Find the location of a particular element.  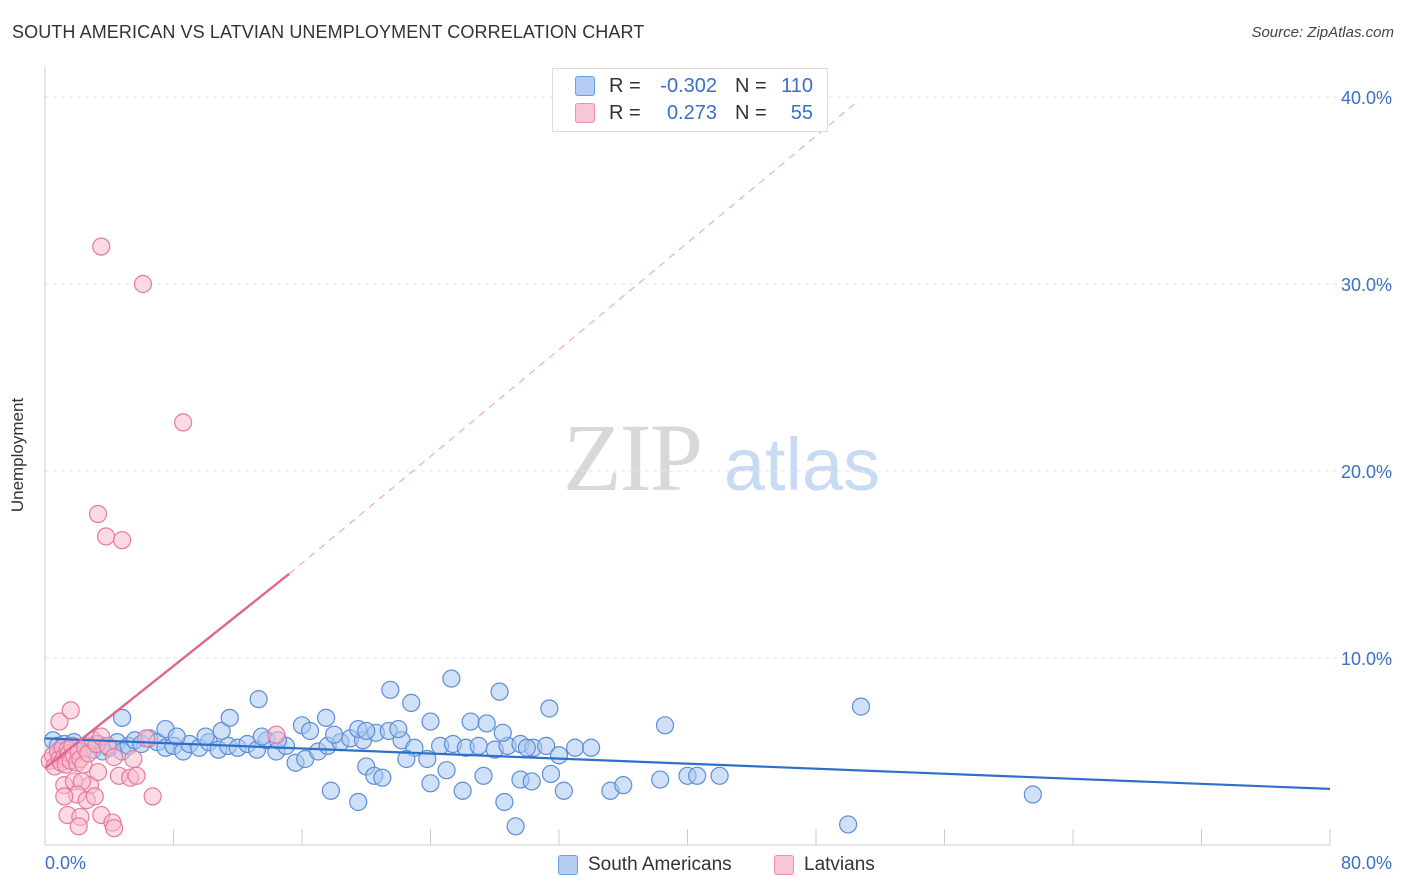

south-americans-points is located at coordinates (542, 752).